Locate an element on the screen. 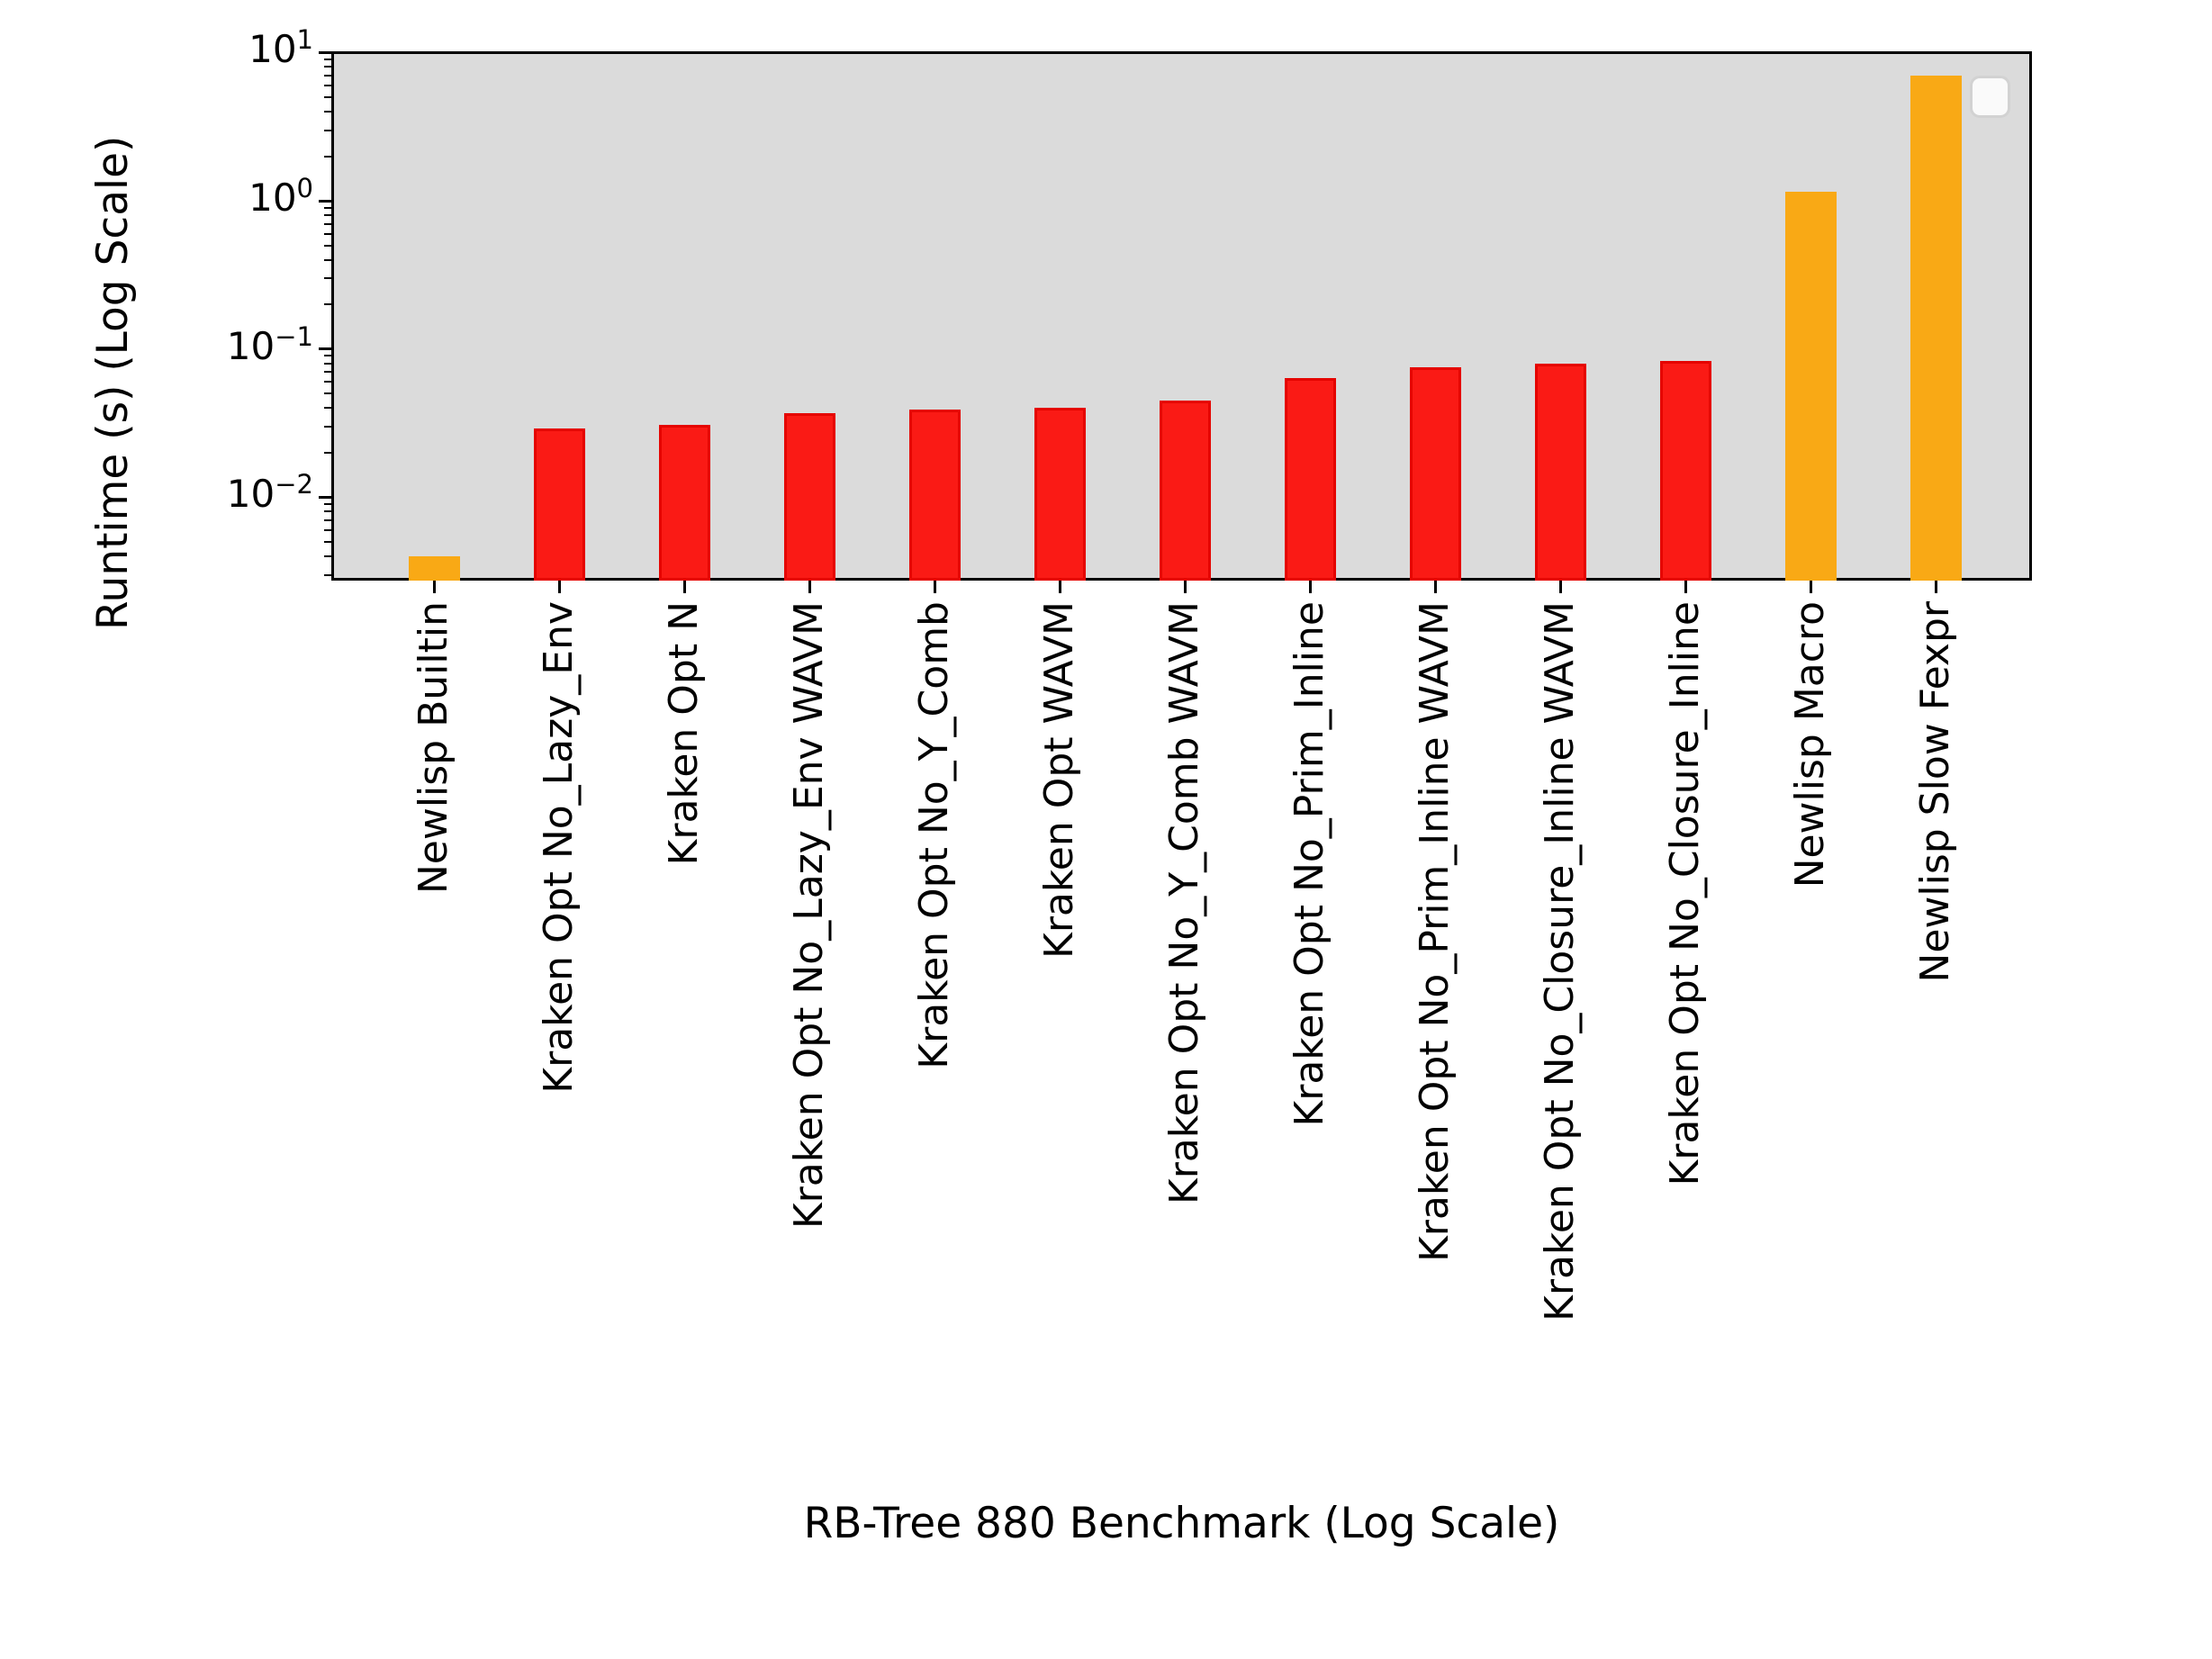  y-tick-label: 10⁰ is located at coordinates (280, 197).